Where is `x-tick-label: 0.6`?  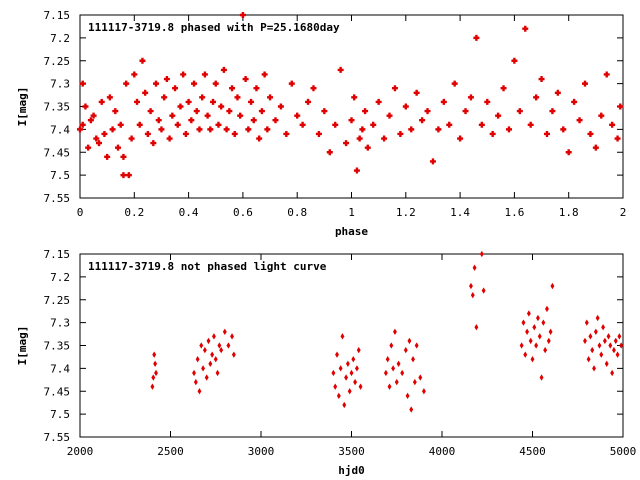 x-tick-label: 0.6 is located at coordinates (243, 212).